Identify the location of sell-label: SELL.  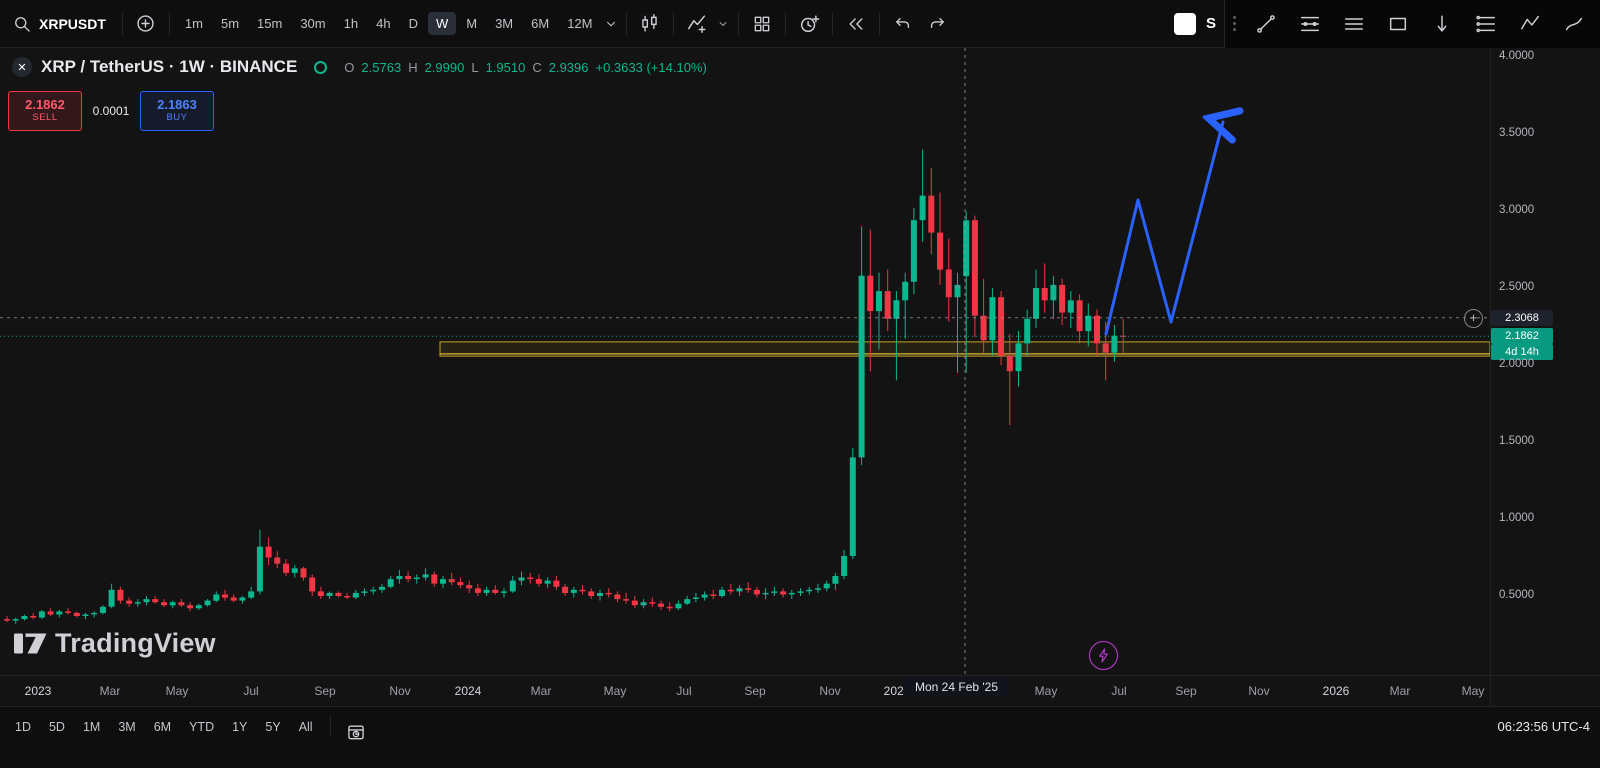
(45, 117).